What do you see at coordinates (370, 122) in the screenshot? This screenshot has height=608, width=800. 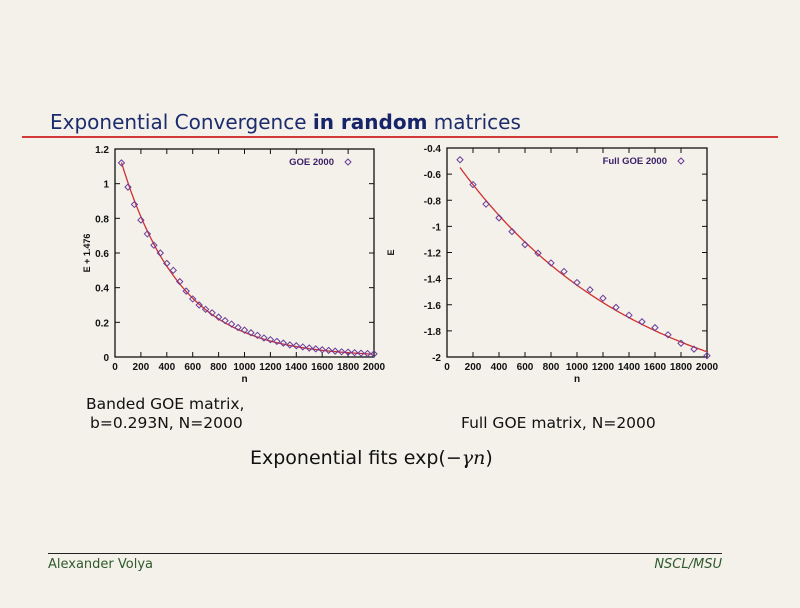 I see `title-highlight: in random` at bounding box center [370, 122].